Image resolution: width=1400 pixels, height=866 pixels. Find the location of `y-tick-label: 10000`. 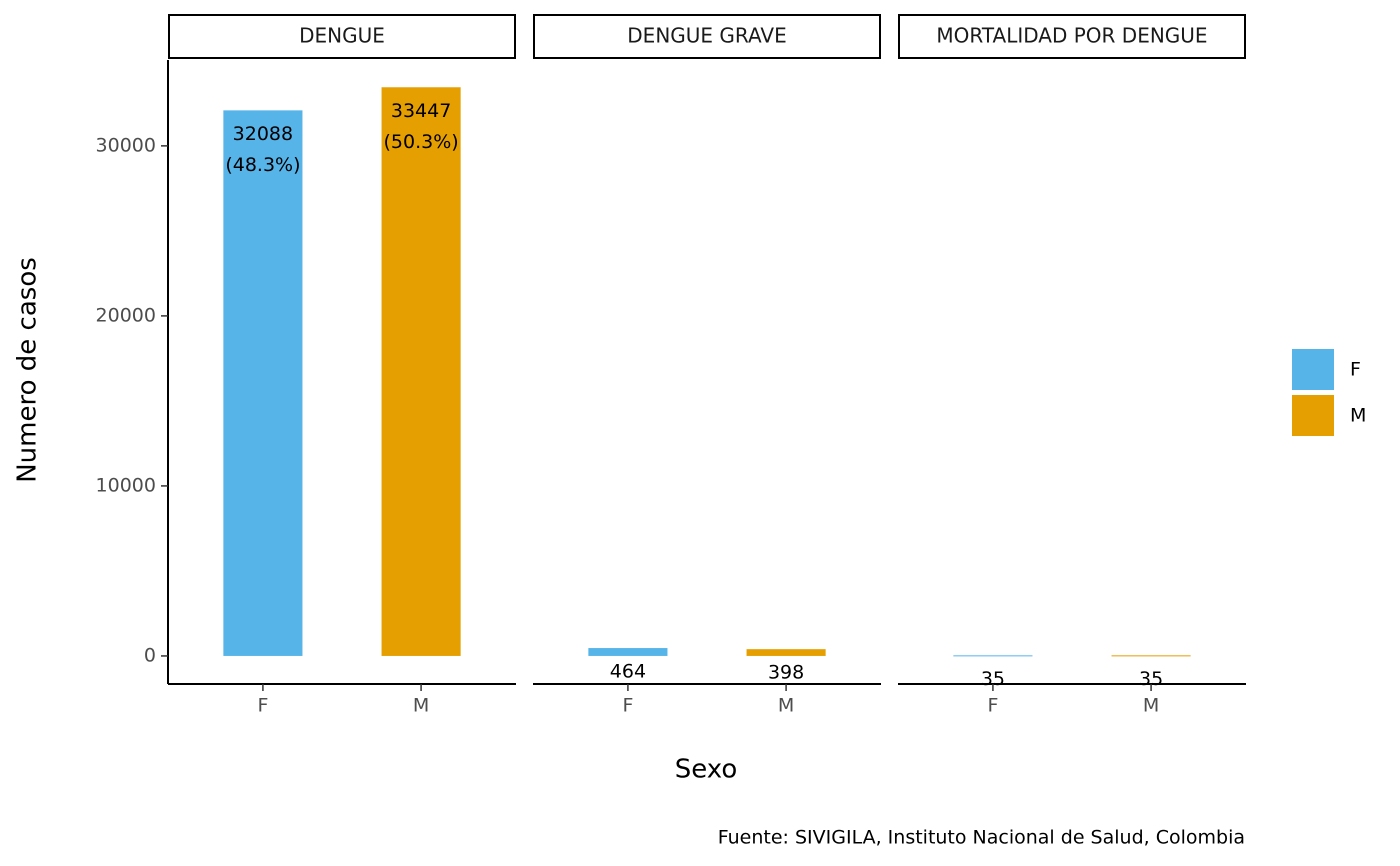

y-tick-label: 10000 is located at coordinates (126, 485).